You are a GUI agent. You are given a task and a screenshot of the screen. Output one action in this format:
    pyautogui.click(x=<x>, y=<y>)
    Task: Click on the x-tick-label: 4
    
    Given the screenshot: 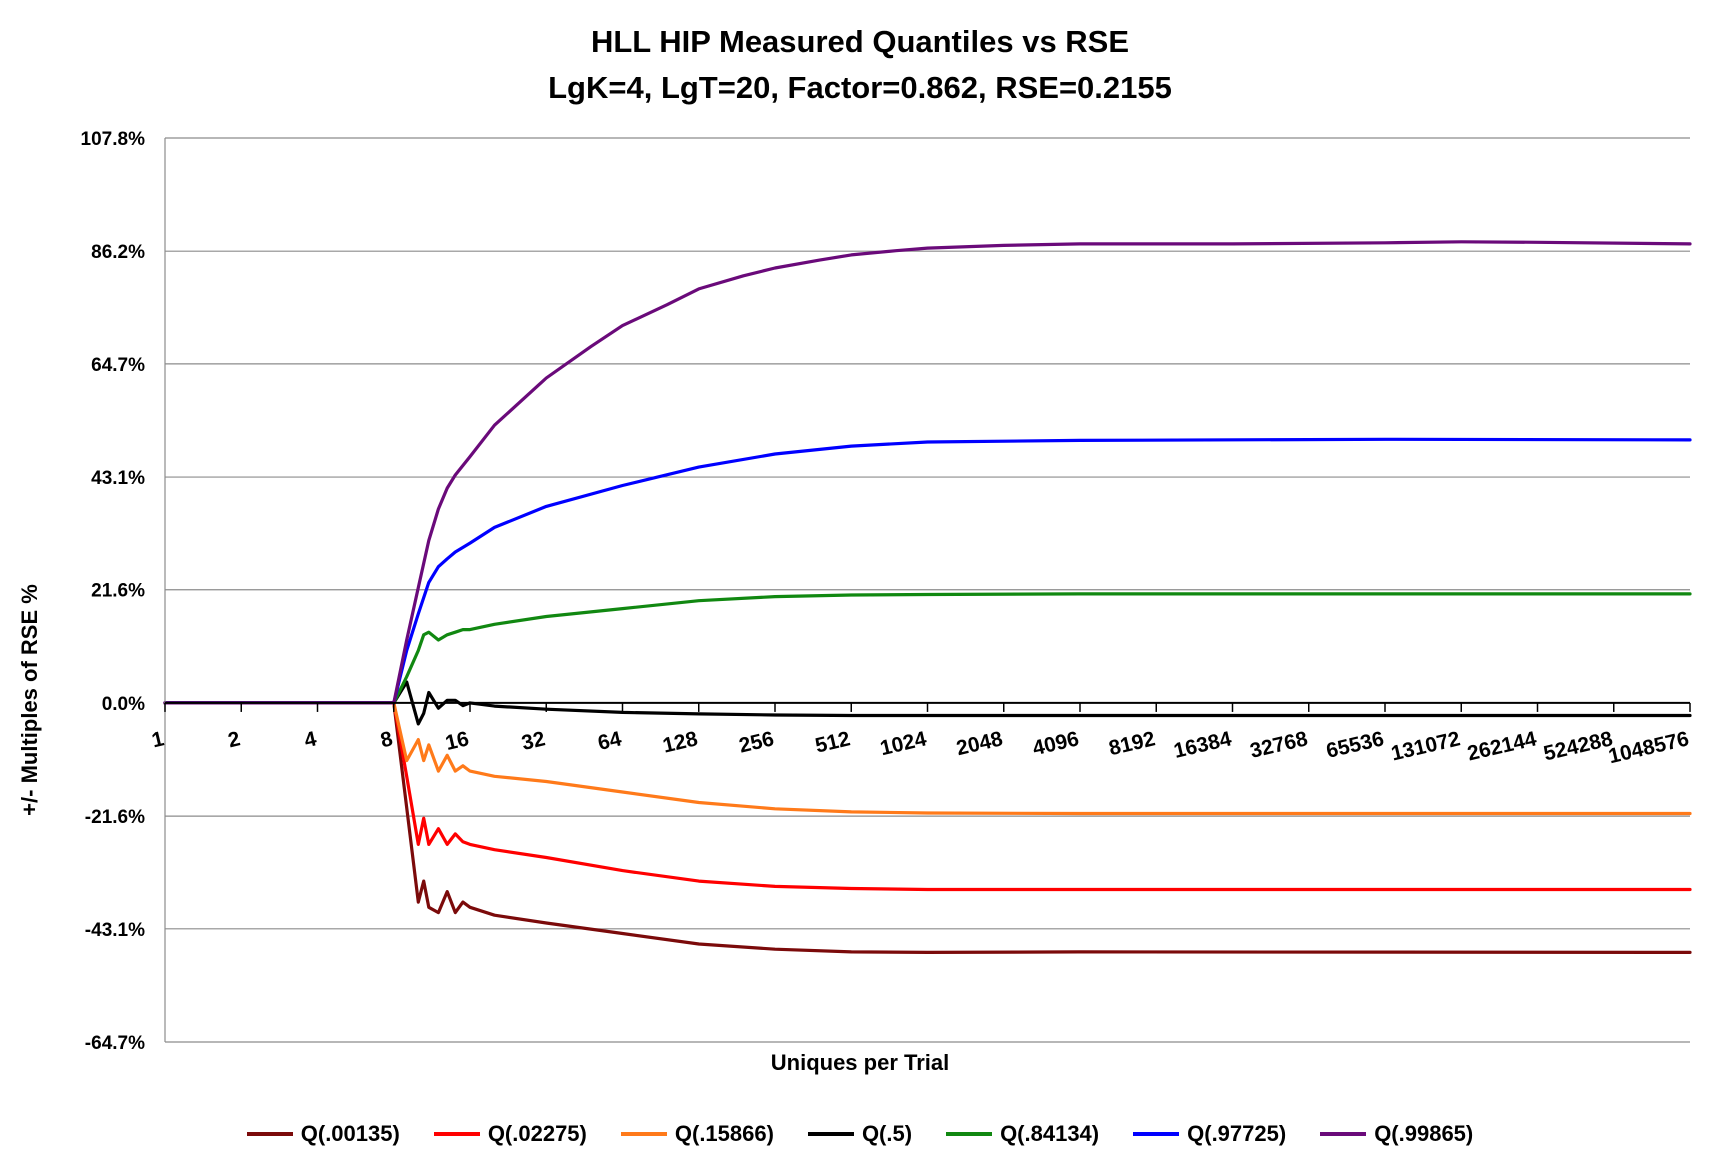 What is the action you would take?
    pyautogui.click(x=310, y=739)
    